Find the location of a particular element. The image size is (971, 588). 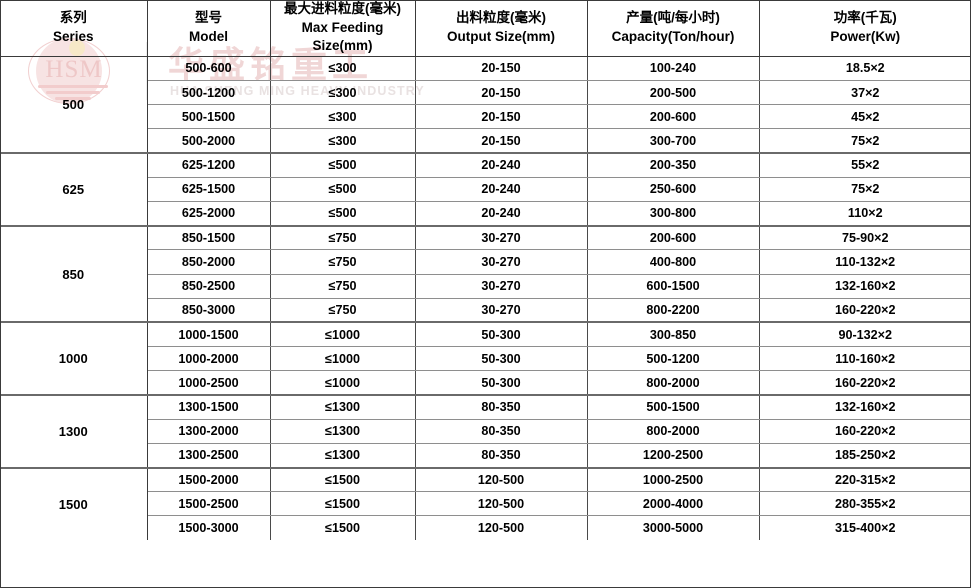

table-row: 1000-2000 ≤1000 50-300 500-1200 110-160×2 is located at coordinates (485, 359).